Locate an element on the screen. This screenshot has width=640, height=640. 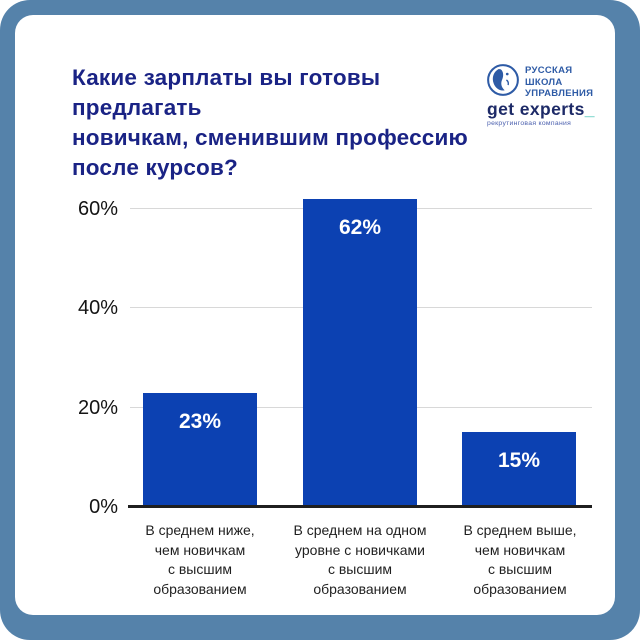
title-line-3: после курсов? is located at coordinates (155, 167).